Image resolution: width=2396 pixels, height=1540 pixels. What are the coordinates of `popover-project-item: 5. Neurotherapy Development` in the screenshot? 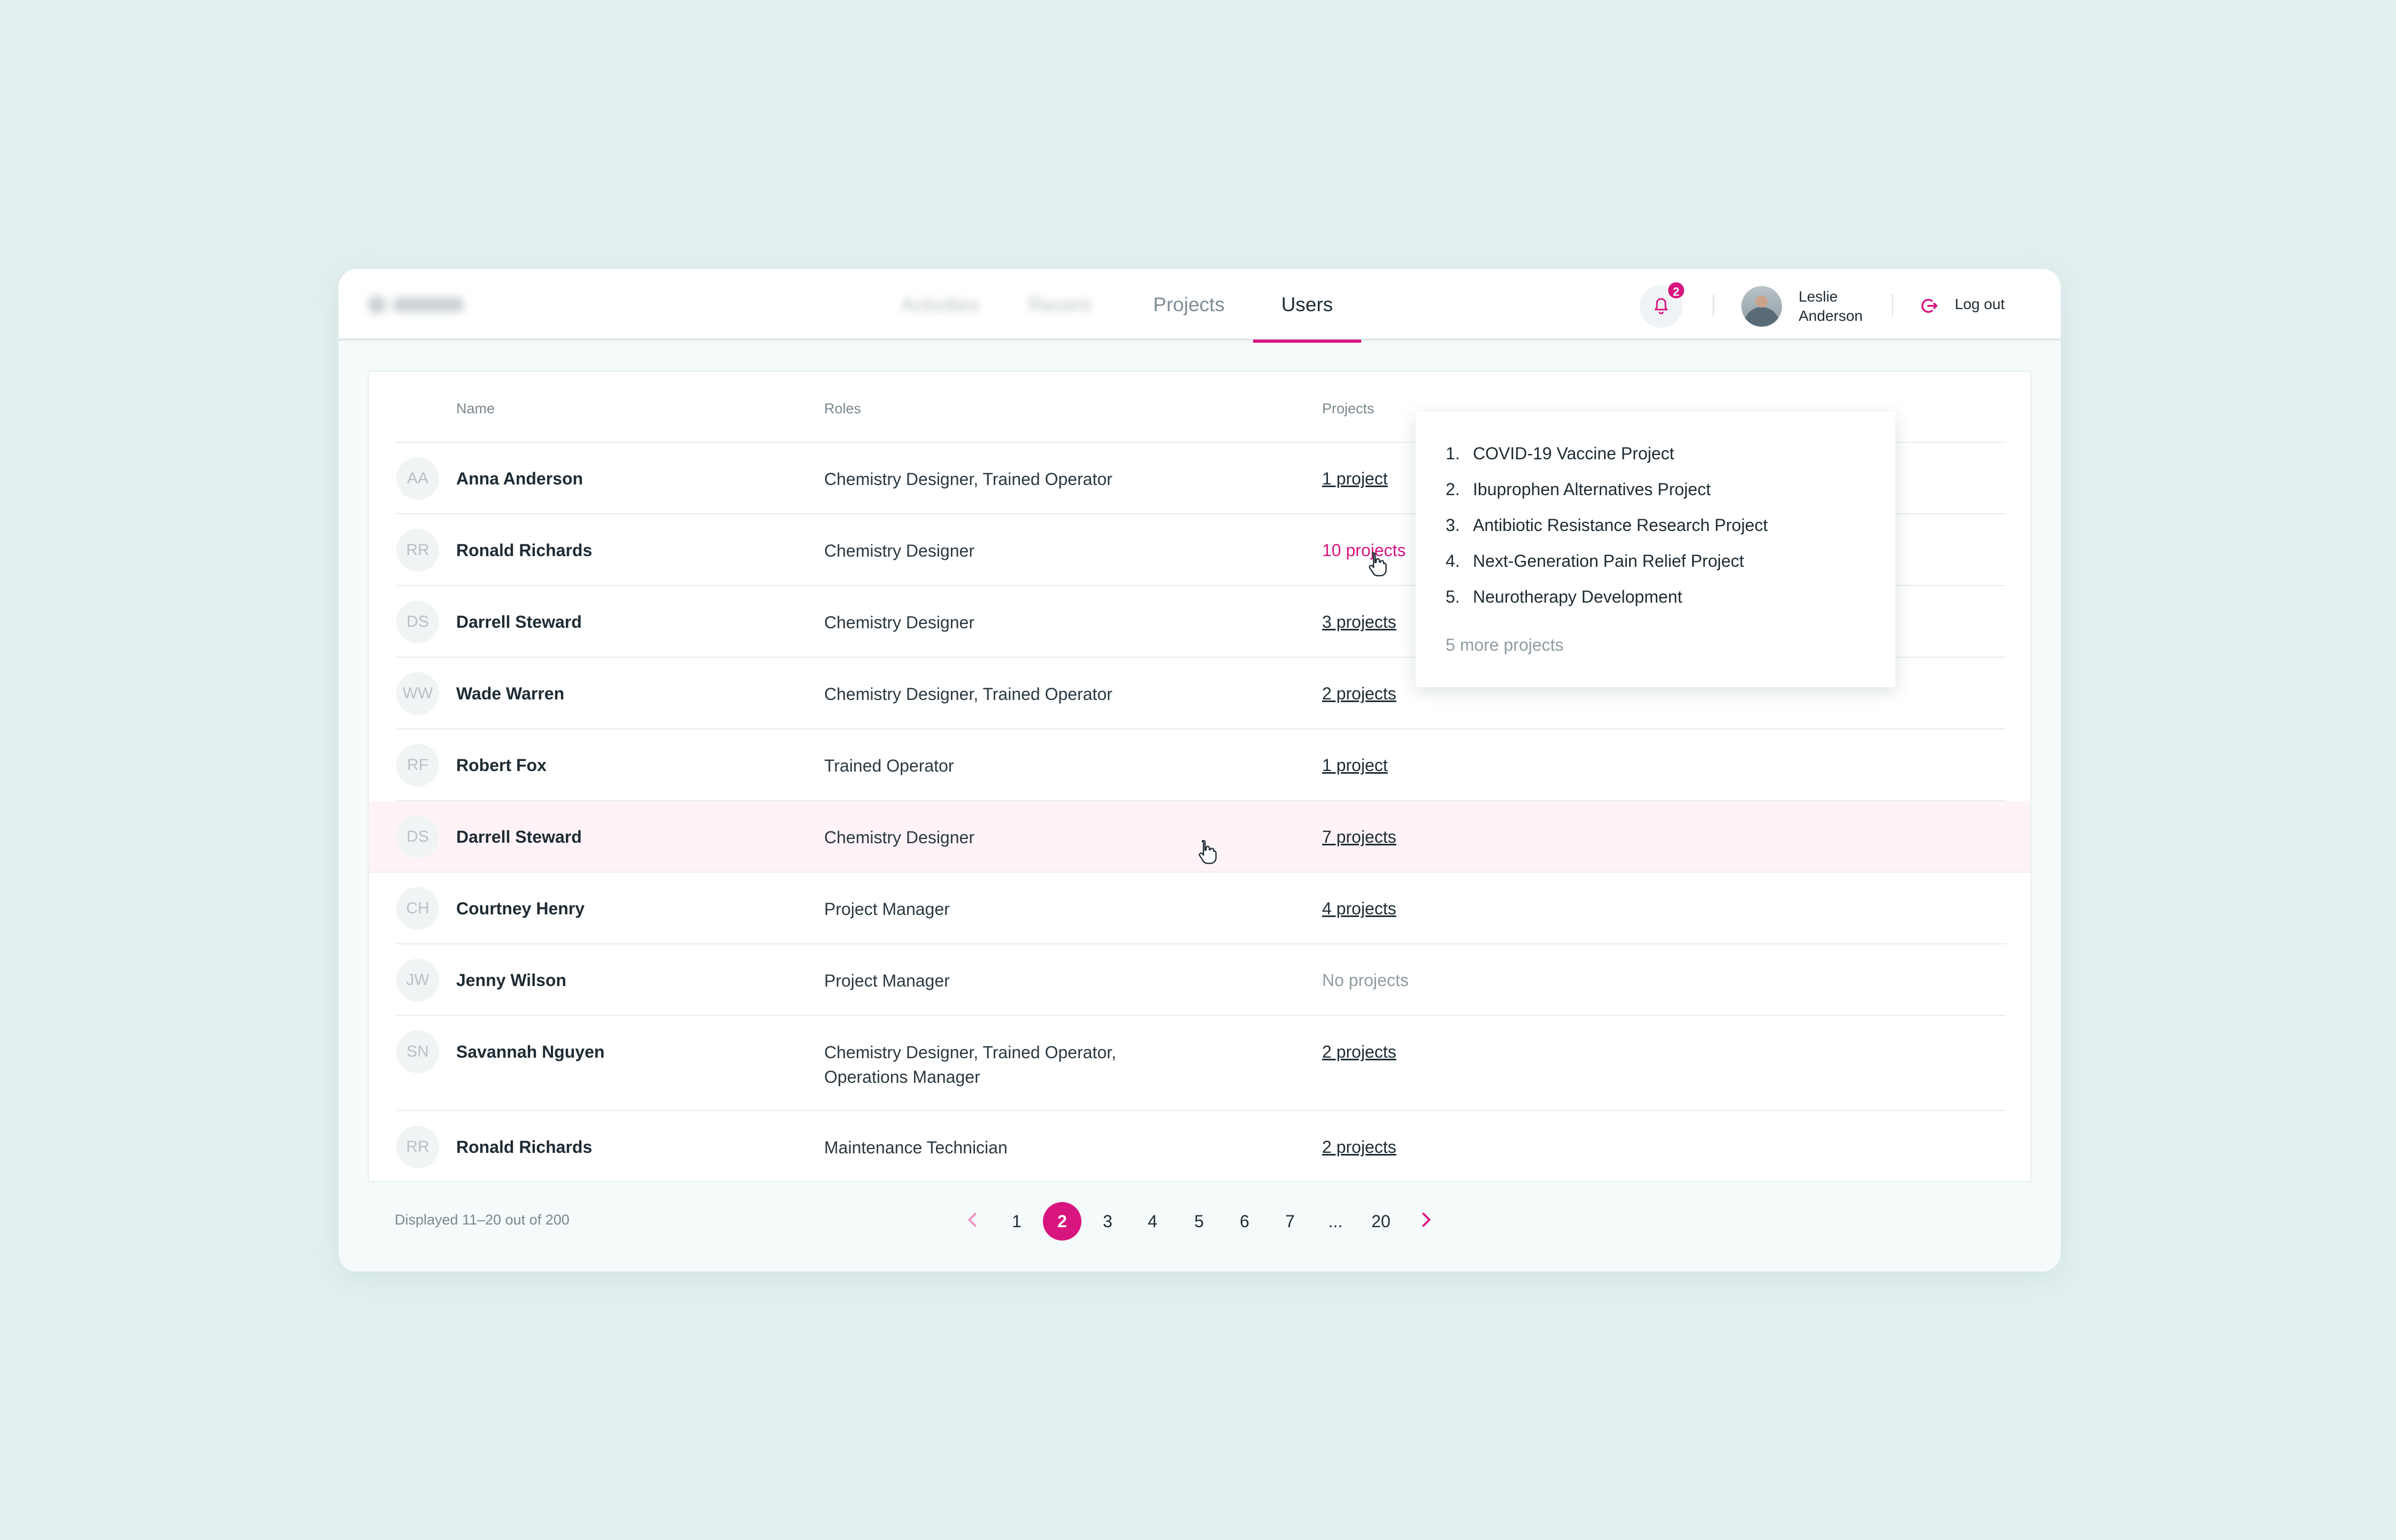 It's located at (1564, 596).